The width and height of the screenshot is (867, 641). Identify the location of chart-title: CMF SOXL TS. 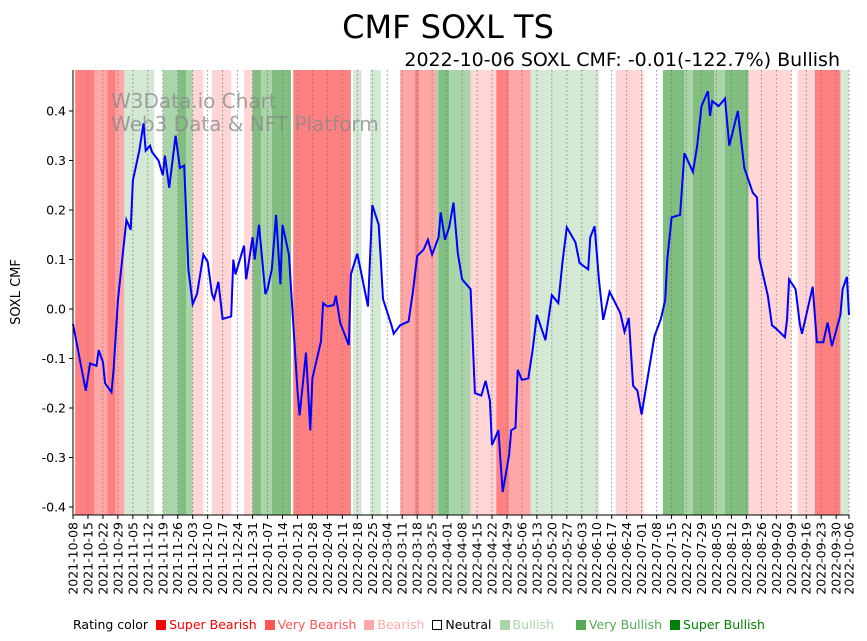
(448, 27).